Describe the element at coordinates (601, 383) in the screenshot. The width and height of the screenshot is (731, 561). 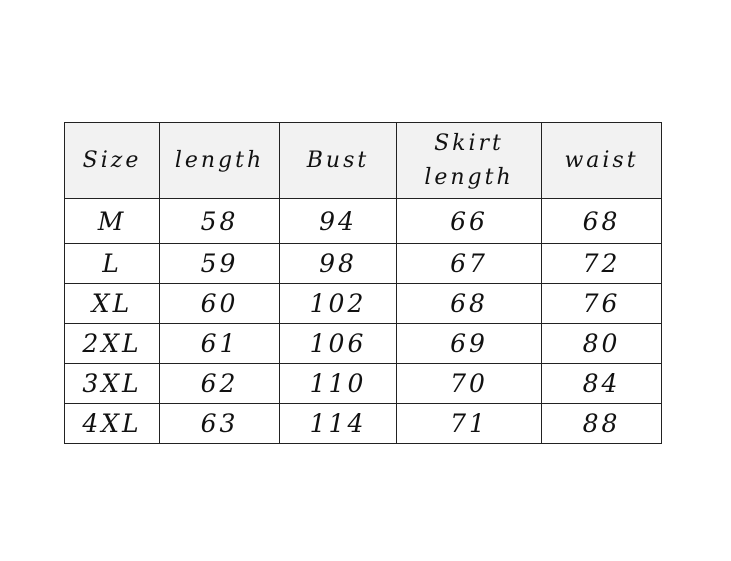
I see `measurement-cell: 84` at that location.